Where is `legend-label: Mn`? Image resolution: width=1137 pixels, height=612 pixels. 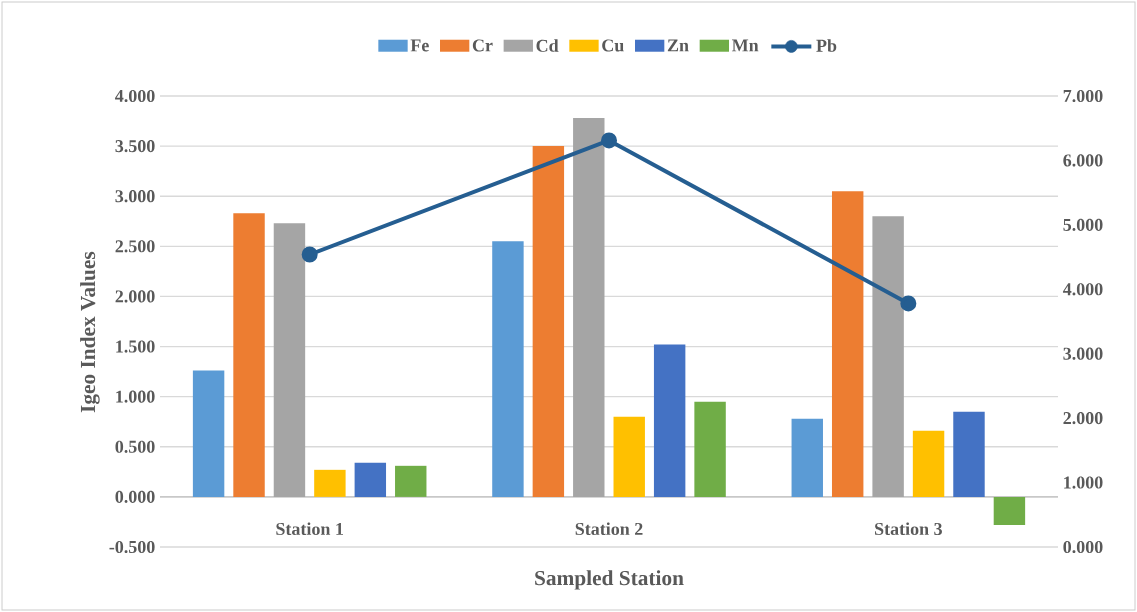
legend-label: Mn is located at coordinates (745, 45).